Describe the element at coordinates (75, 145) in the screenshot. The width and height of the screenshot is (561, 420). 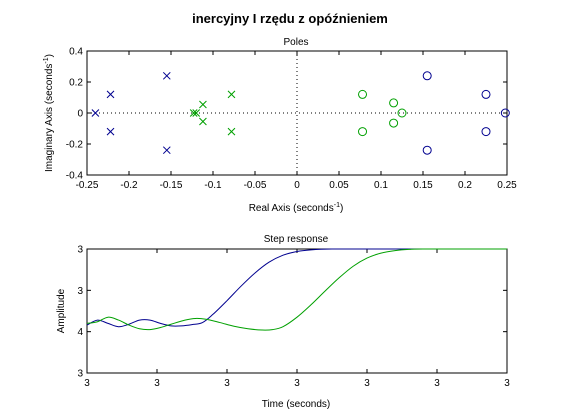
I see `pole-plot-ytick-label: -0.2` at that location.